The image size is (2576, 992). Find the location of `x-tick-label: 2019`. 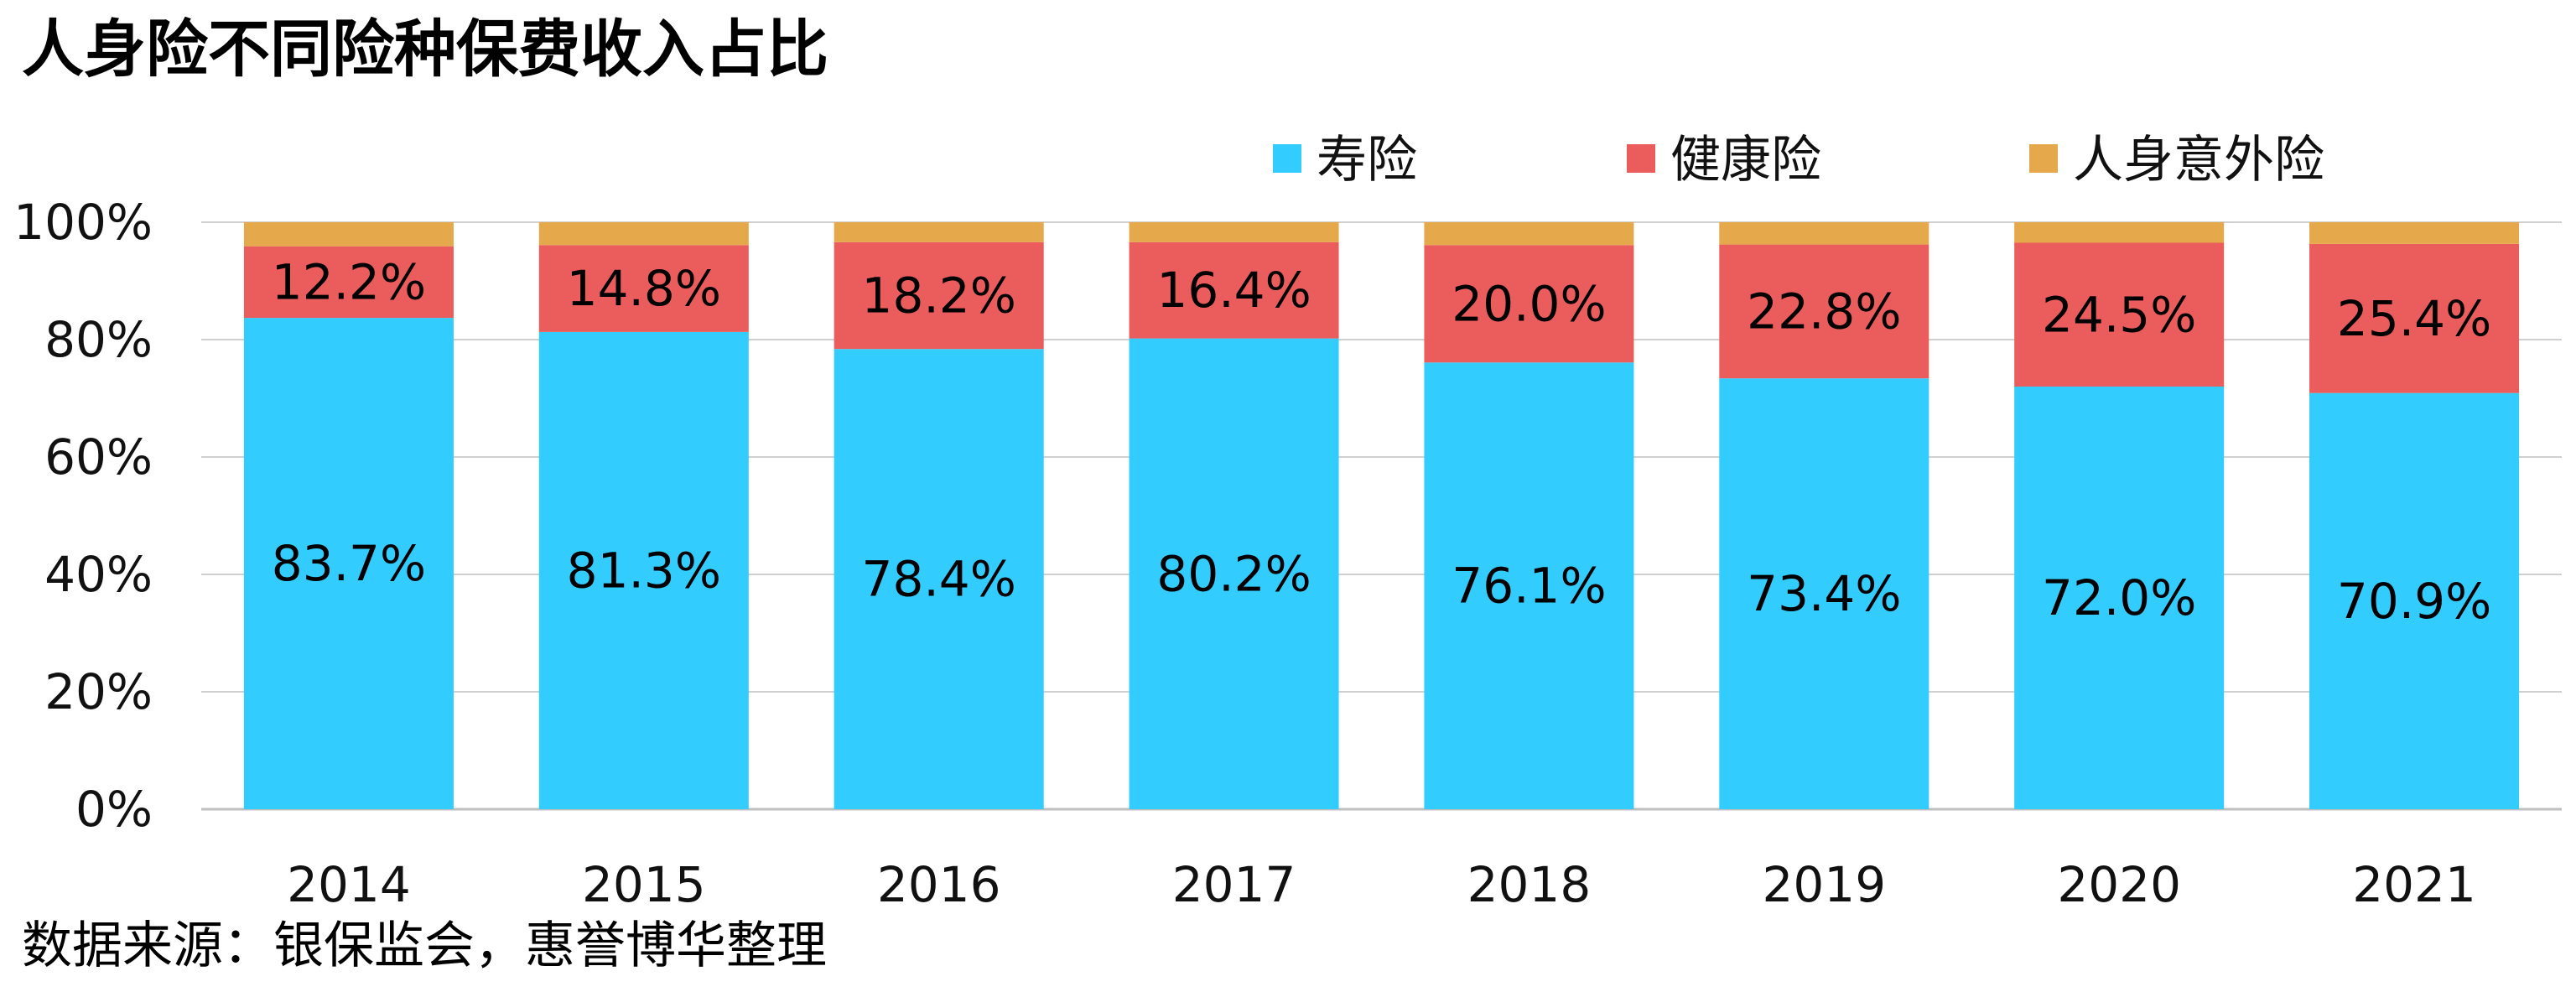

x-tick-label: 2019 is located at coordinates (1825, 884).